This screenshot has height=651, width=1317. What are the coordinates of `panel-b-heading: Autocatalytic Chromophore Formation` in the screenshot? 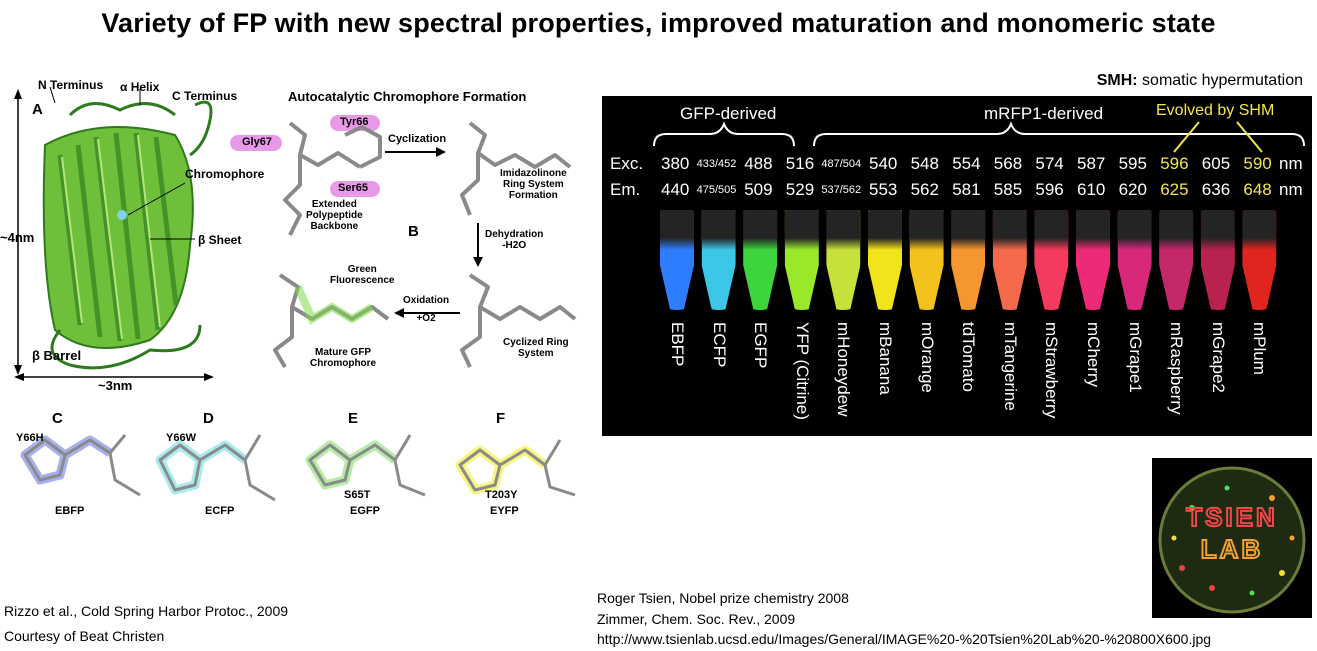 It's located at (407, 96).